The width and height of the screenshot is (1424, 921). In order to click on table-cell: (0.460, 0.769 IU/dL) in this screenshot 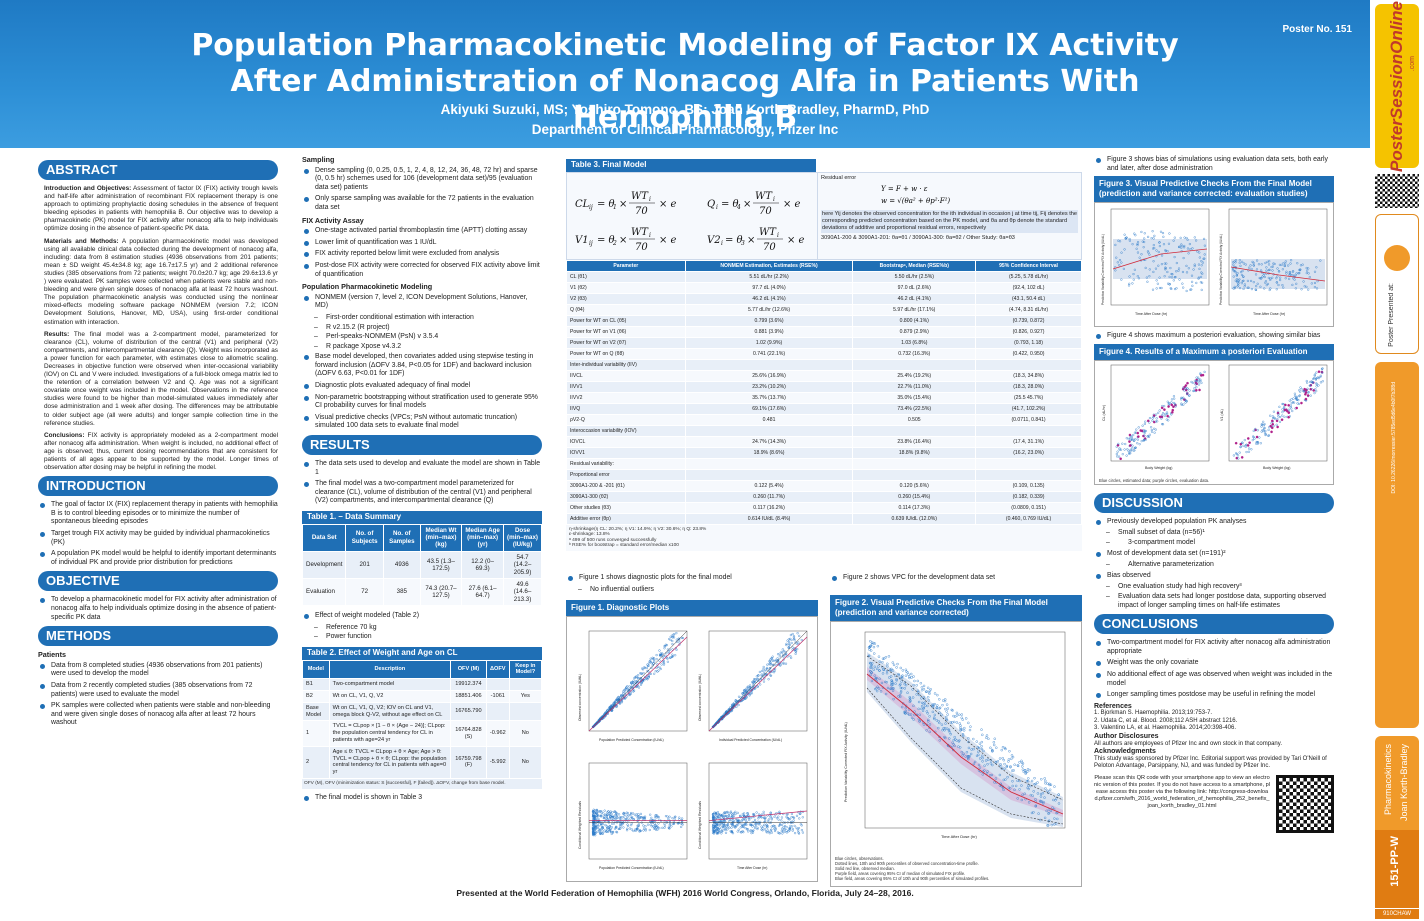, I will do `click(1028, 518)`.